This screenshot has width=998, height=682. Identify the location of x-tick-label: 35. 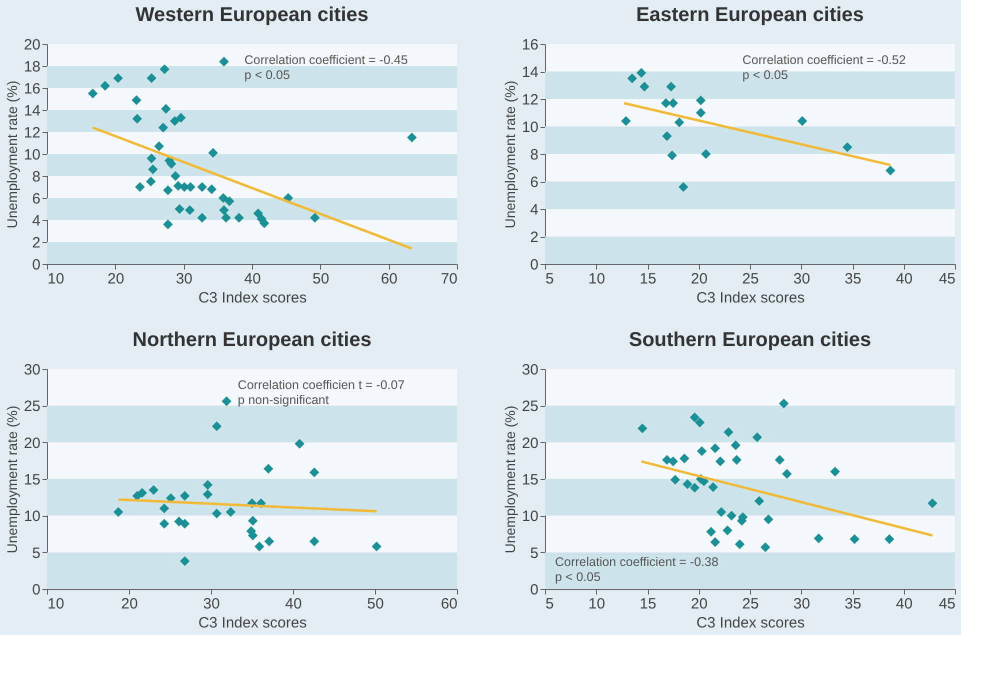
(853, 604).